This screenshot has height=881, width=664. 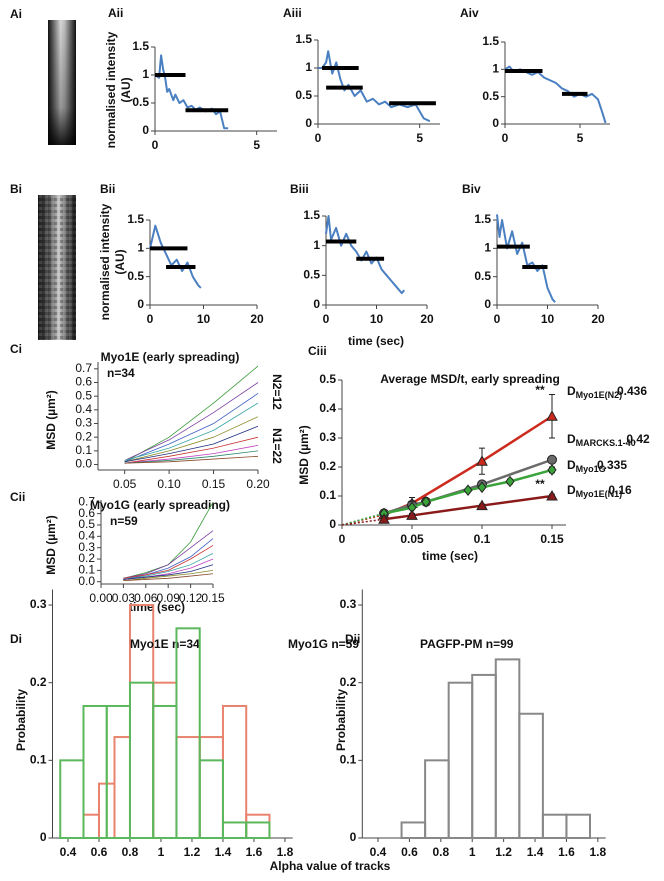 I want to click on x-tick-label: 20, so click(x=257, y=319).